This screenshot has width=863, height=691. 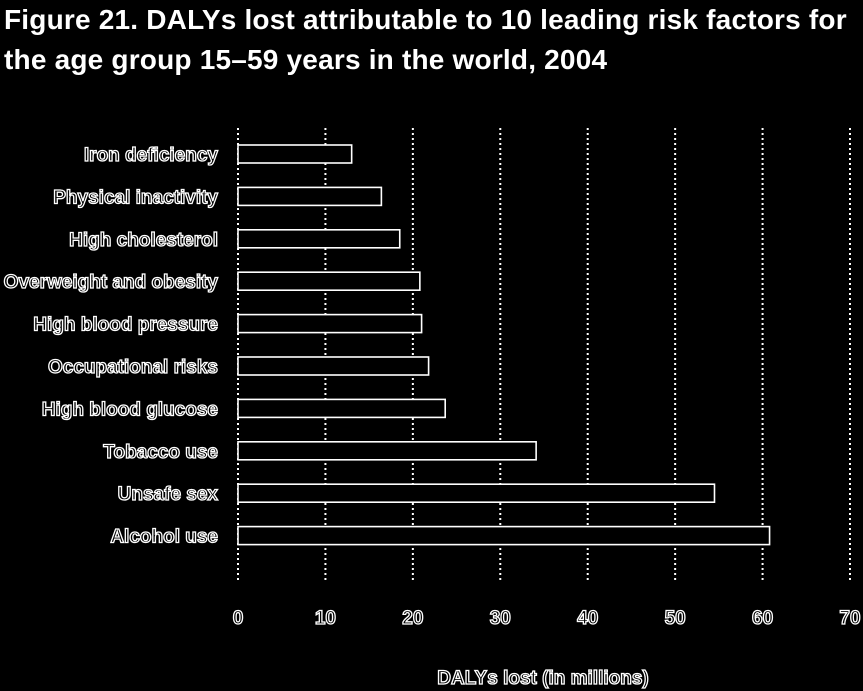 I want to click on bar-occupational-risks, so click(x=333, y=366).